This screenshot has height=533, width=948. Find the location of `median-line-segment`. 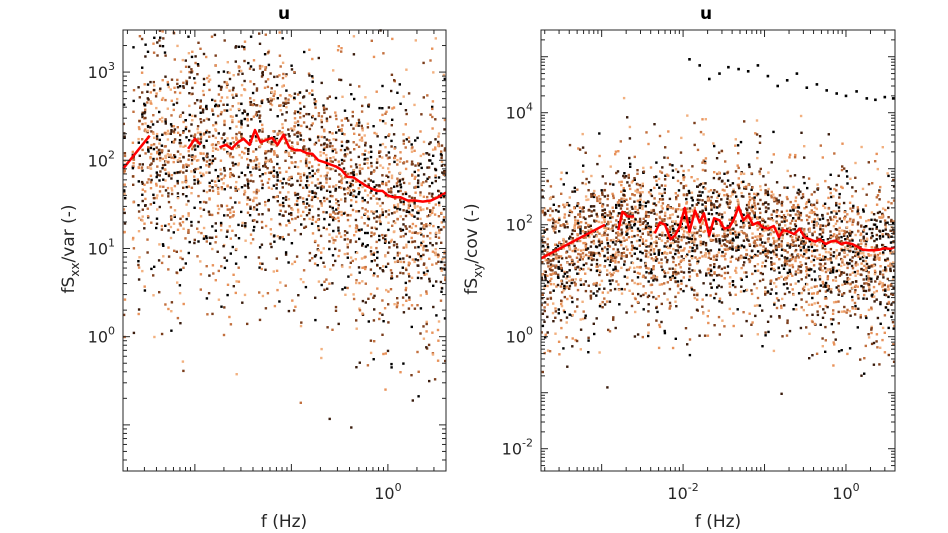

median-line-segment is located at coordinates (136, 152).